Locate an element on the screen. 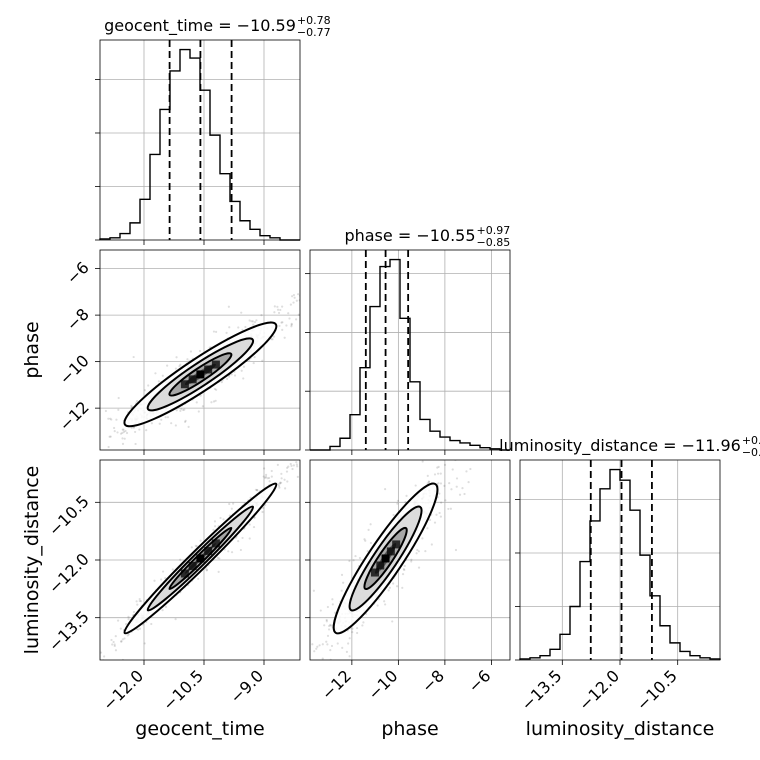  scatter-phase-luminosity_distance is located at coordinates (408, 562).